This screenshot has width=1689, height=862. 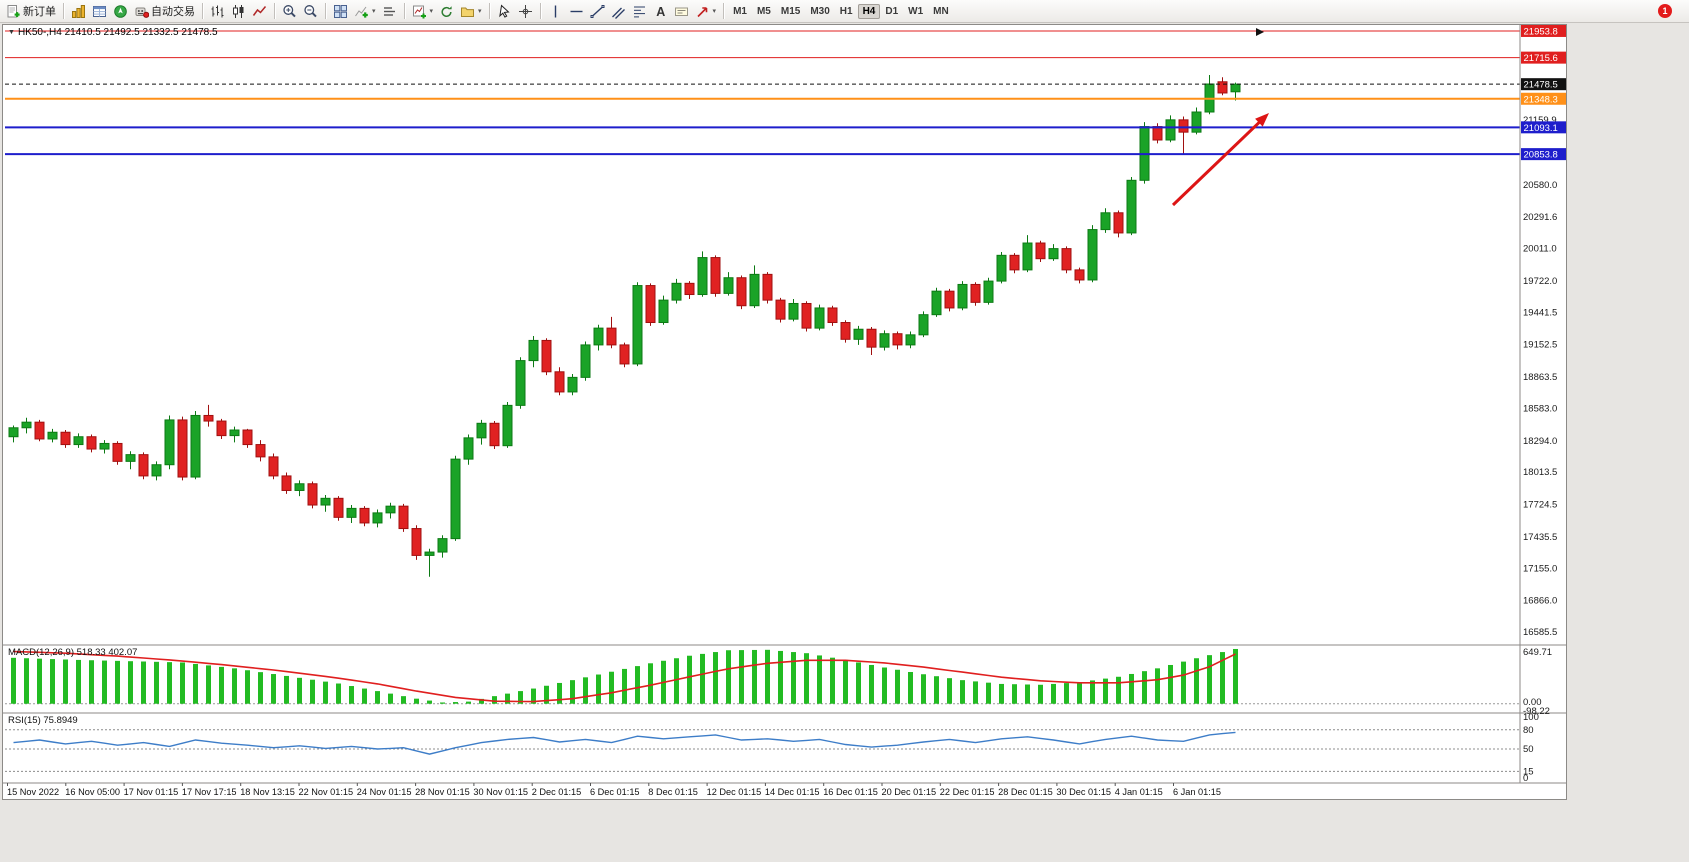 What do you see at coordinates (365, 11) in the screenshot?
I see `indicators-button: ▾` at bounding box center [365, 11].